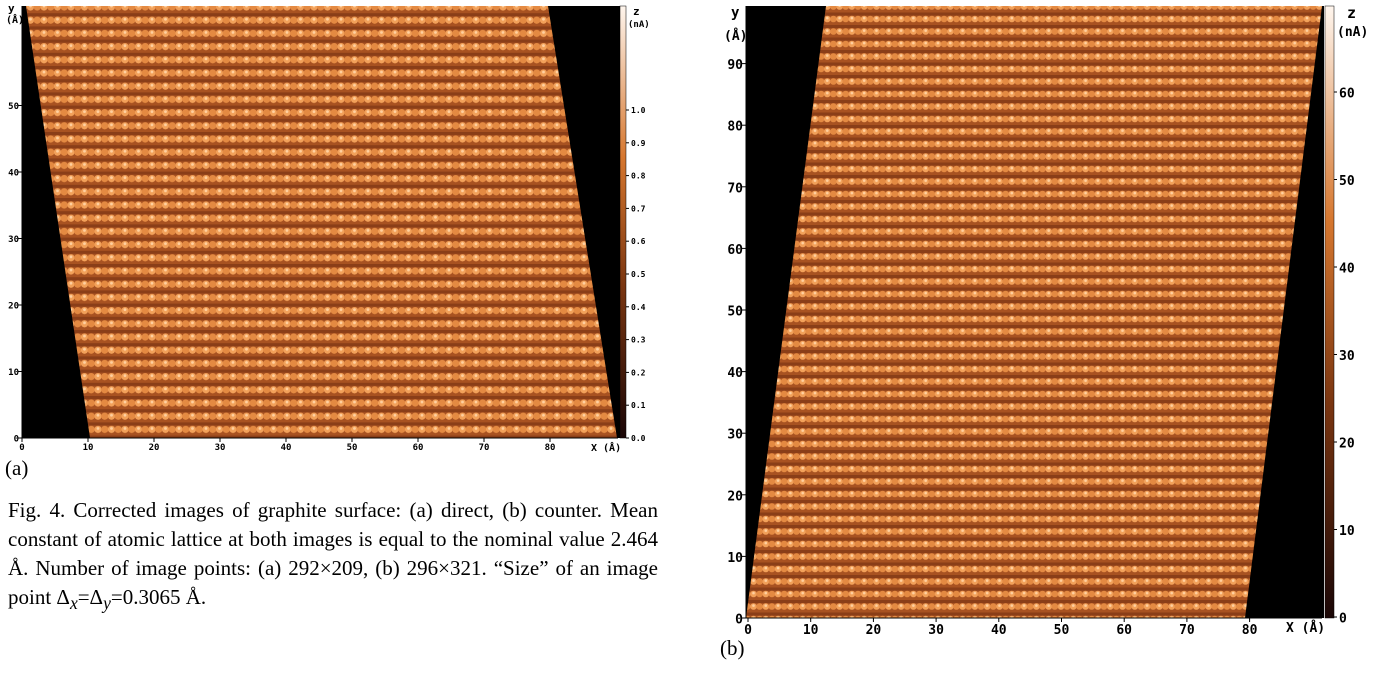 The height and width of the screenshot is (673, 1385). What do you see at coordinates (636, 11) in the screenshot?
I see `panel-a-colorbar-label: z` at bounding box center [636, 11].